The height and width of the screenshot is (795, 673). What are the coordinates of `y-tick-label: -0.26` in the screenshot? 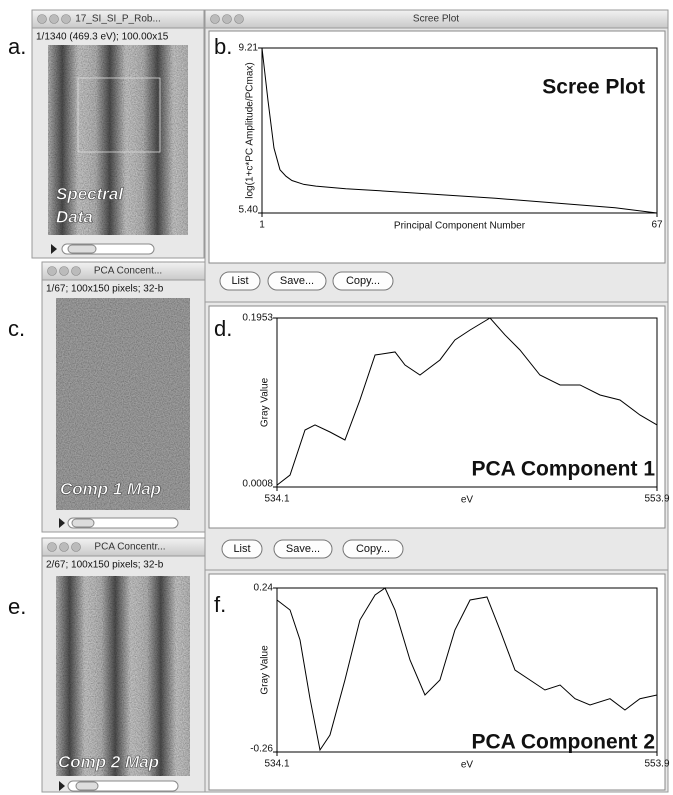 It's located at (261, 749).